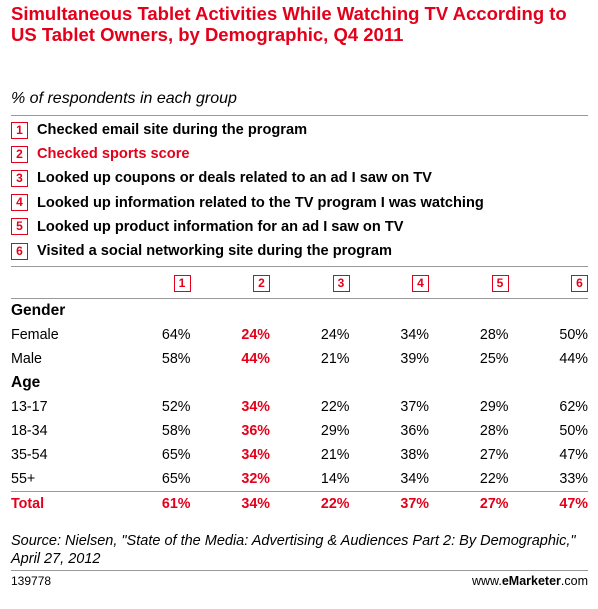  What do you see at coordinates (549, 407) in the screenshot?
I see `cell-col-6: 62%` at bounding box center [549, 407].